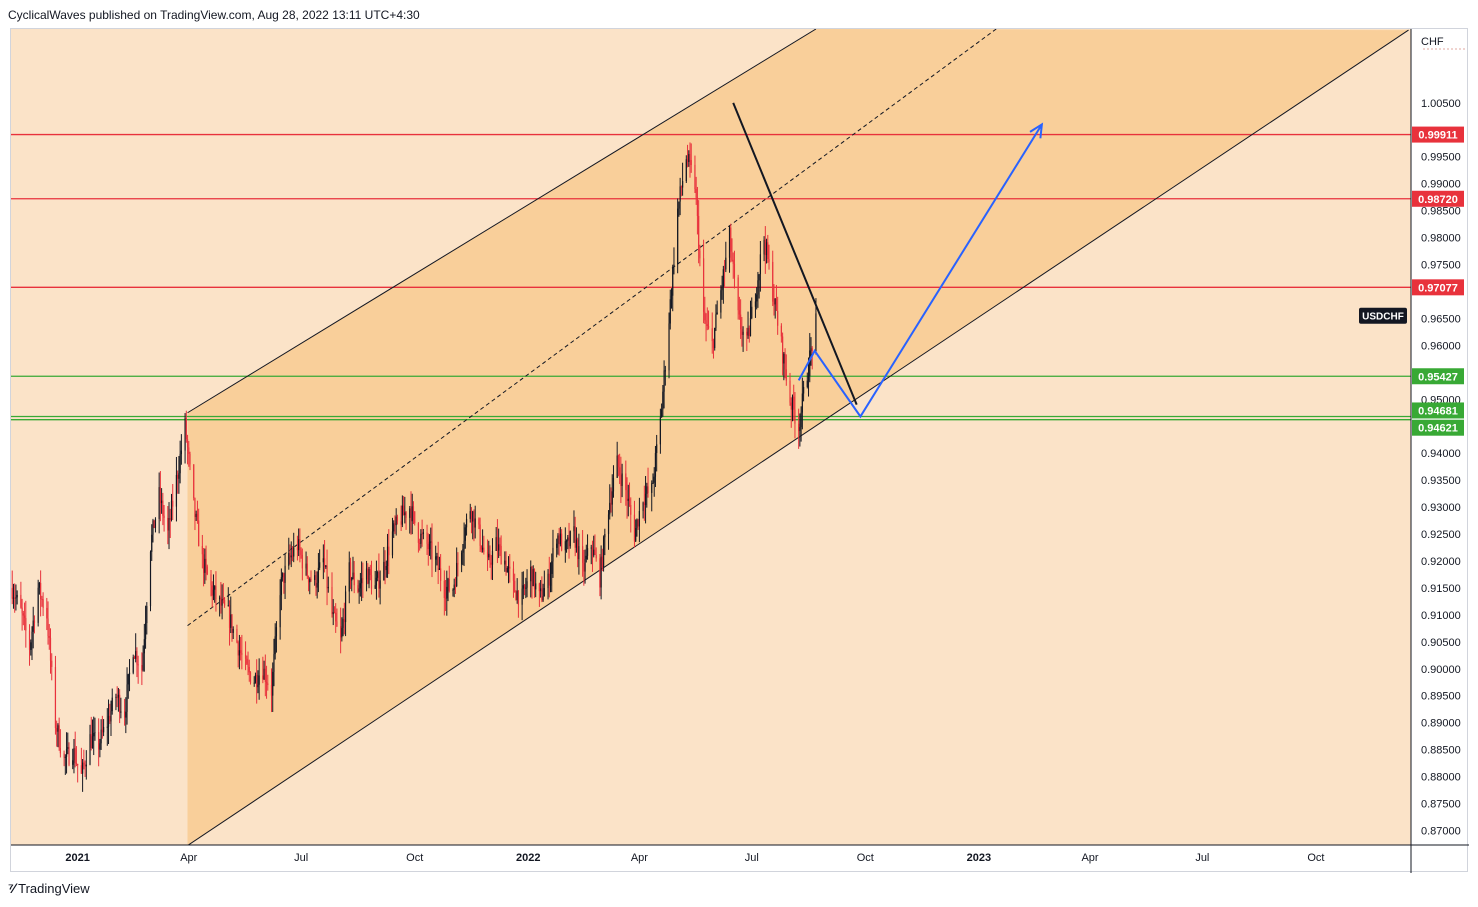  What do you see at coordinates (1441, 454) in the screenshot?
I see `price-tick-label: 0.94000` at bounding box center [1441, 454].